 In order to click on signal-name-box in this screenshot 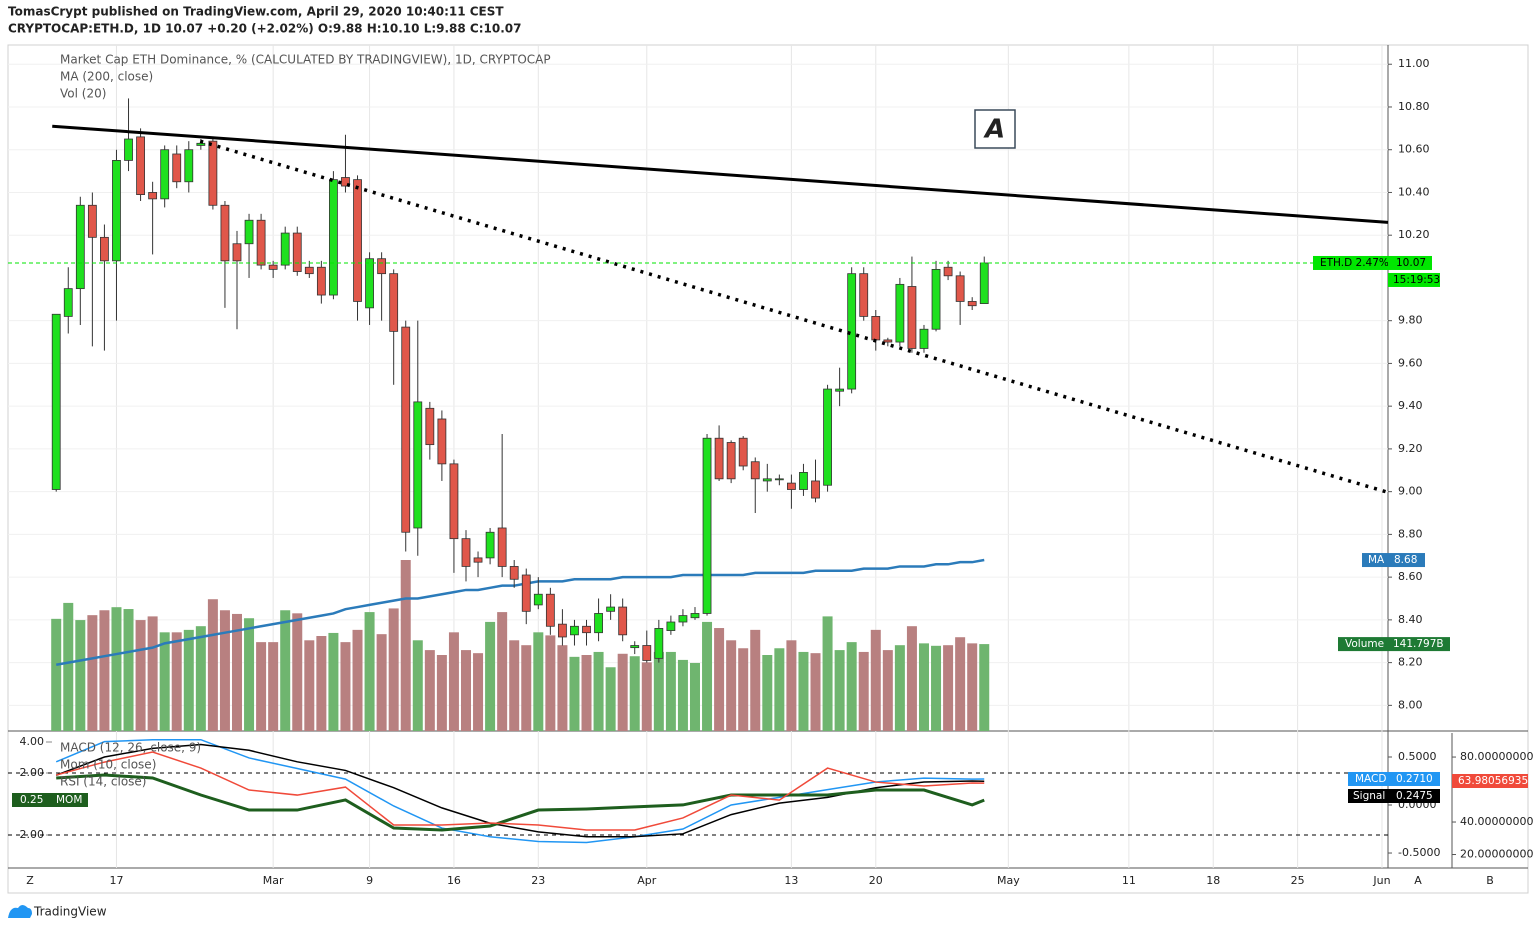, I will do `click(1368, 796)`.